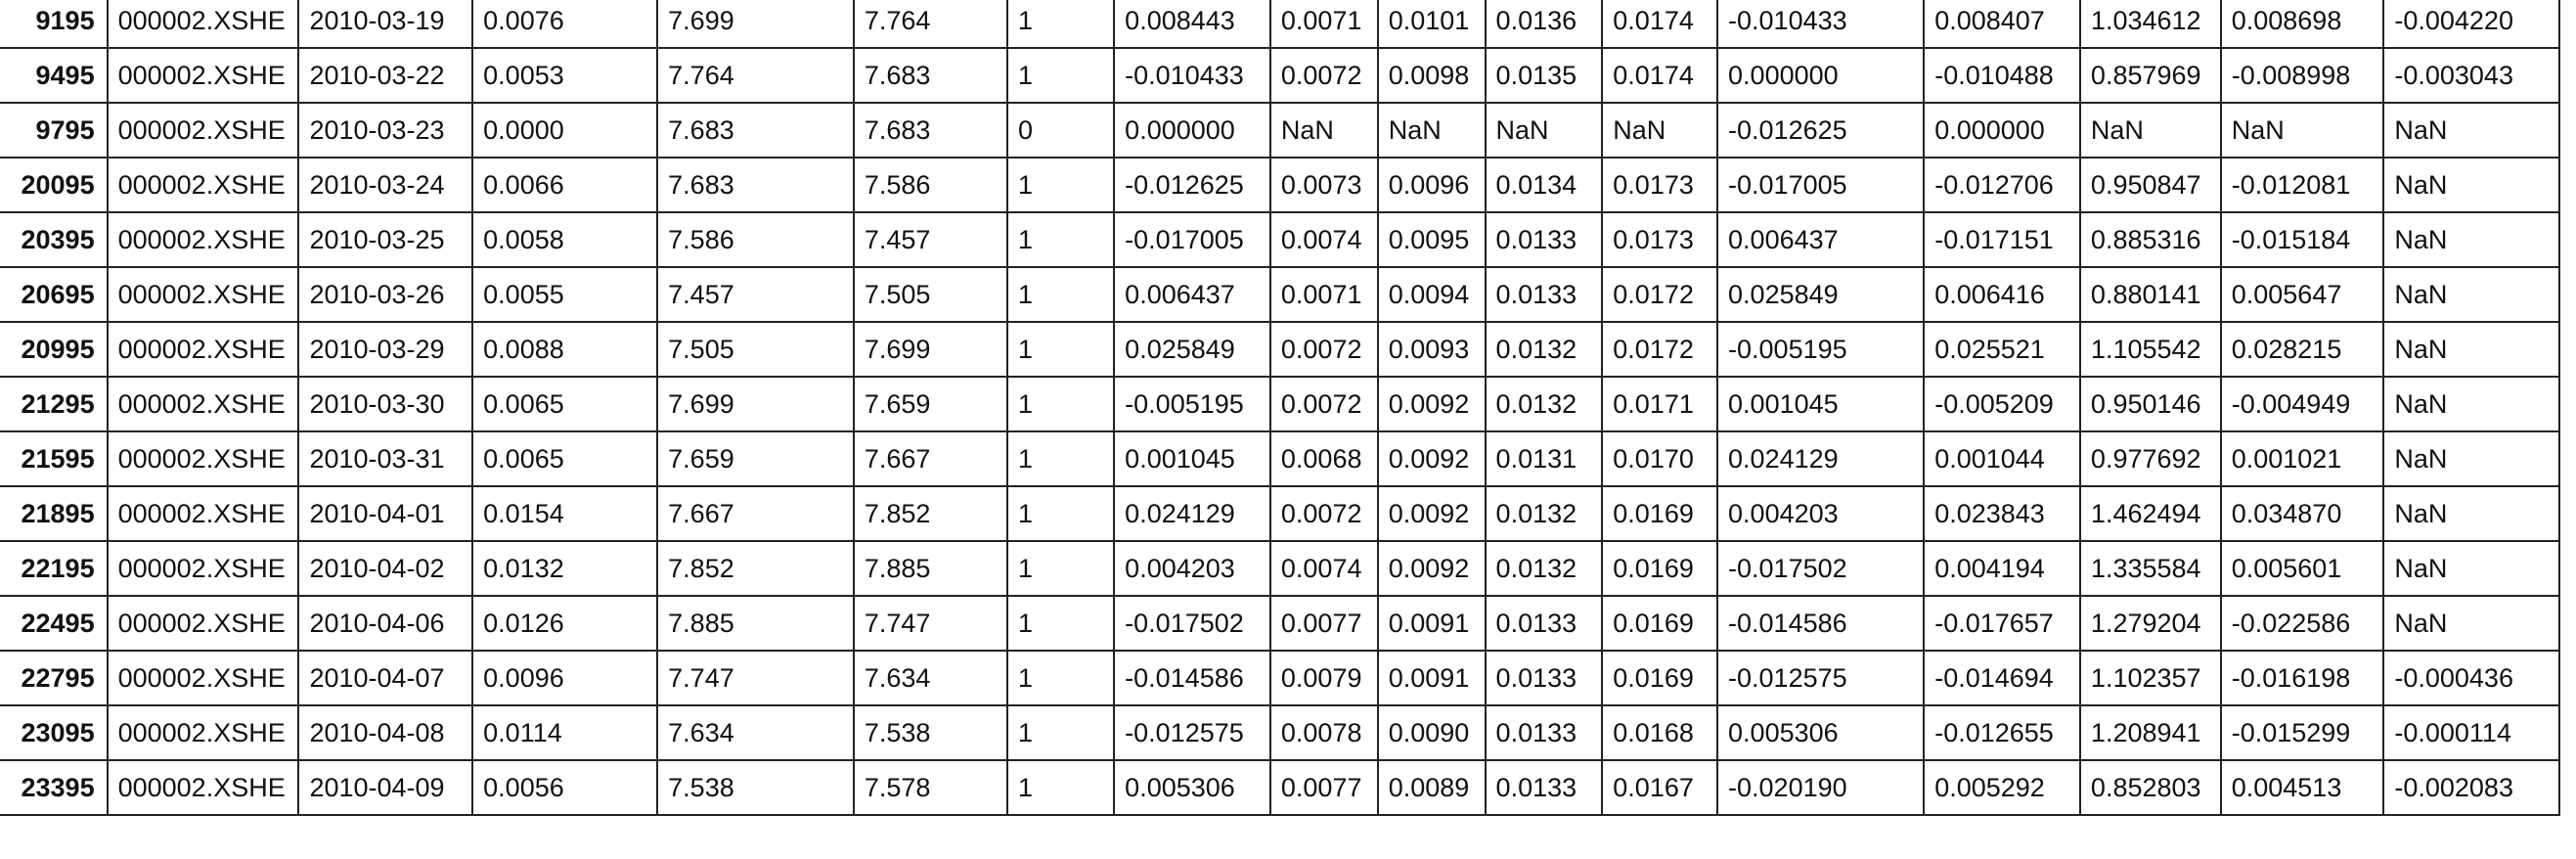 The image size is (2576, 859). What do you see at coordinates (755, 349) in the screenshot?
I see `table-cell: 7.505` at bounding box center [755, 349].